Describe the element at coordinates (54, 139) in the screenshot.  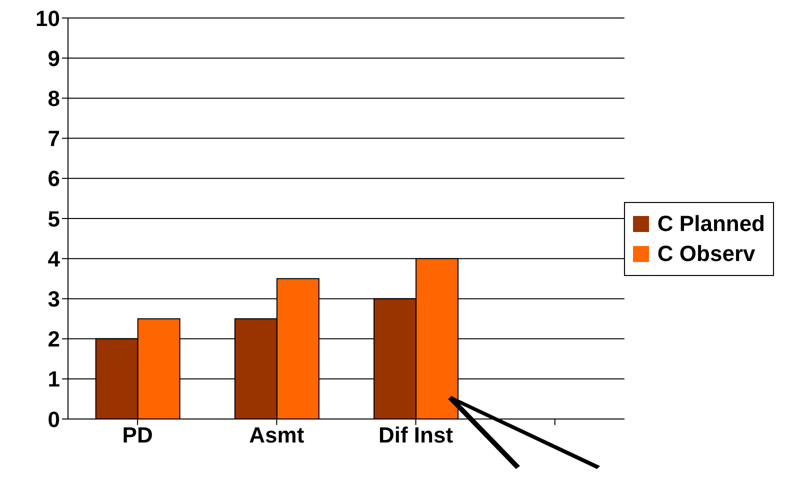
I see `y-tick-label: 7` at that location.